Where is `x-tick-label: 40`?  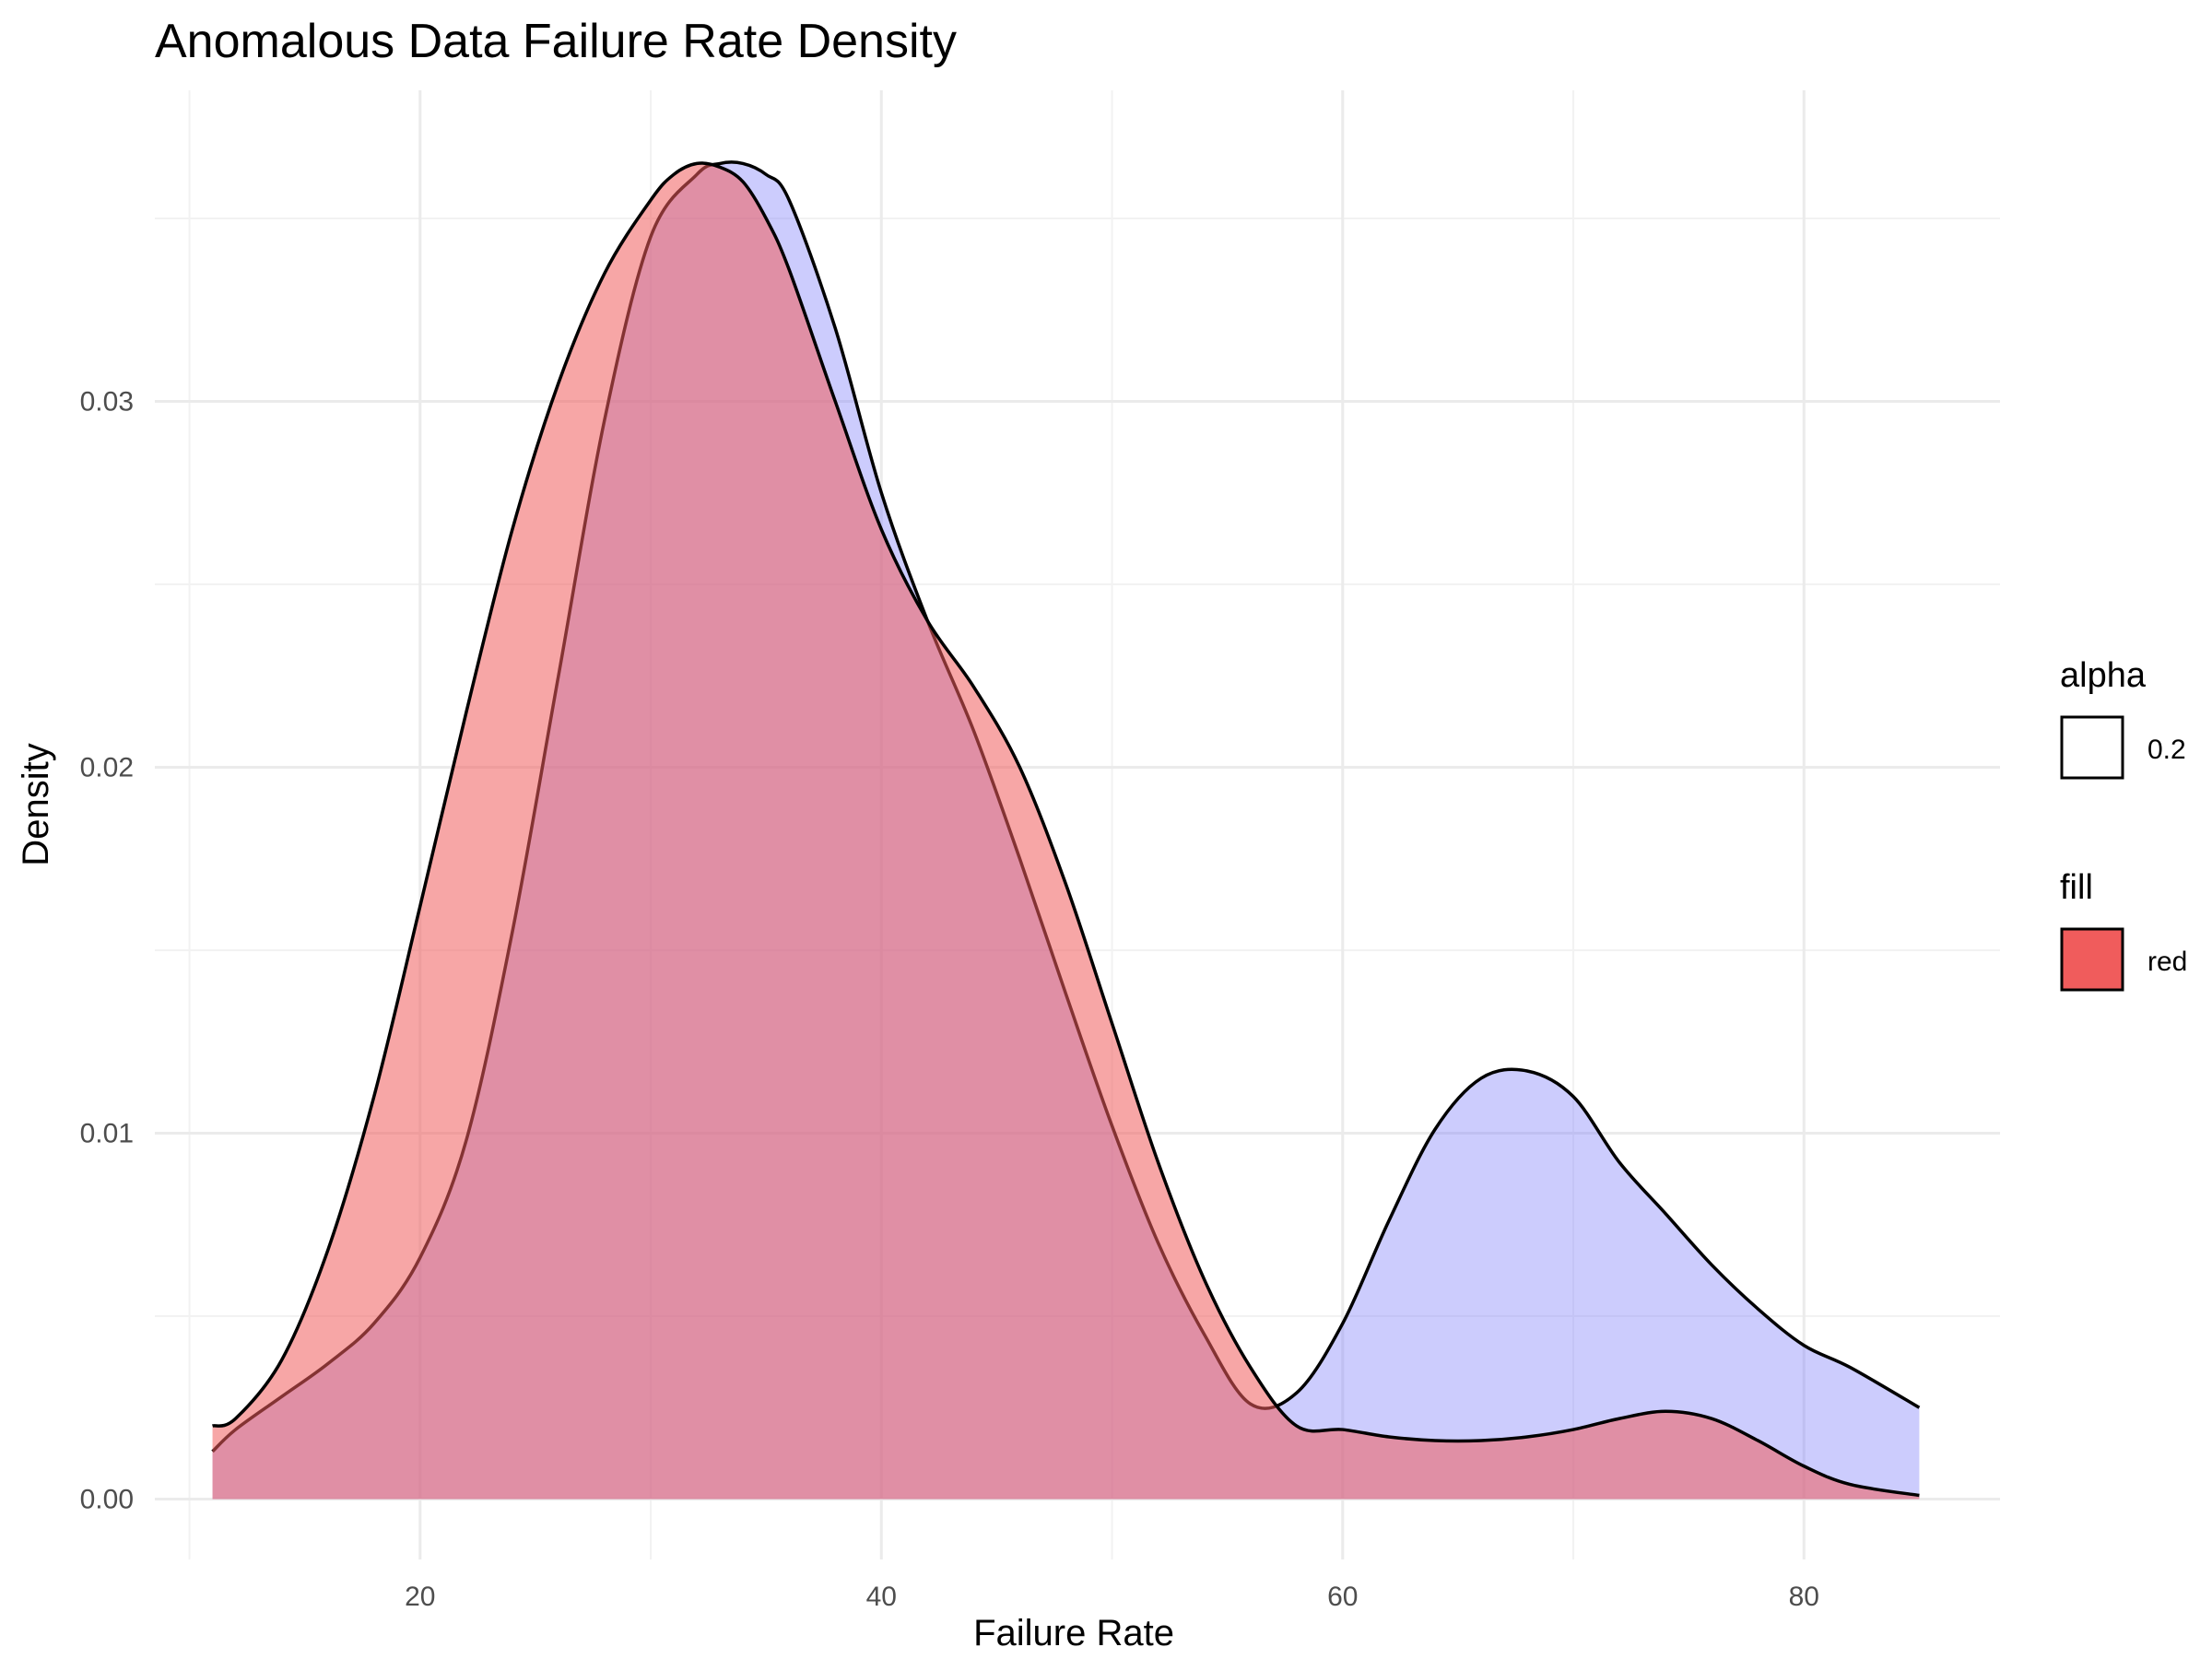 x-tick-label: 40 is located at coordinates (881, 1597).